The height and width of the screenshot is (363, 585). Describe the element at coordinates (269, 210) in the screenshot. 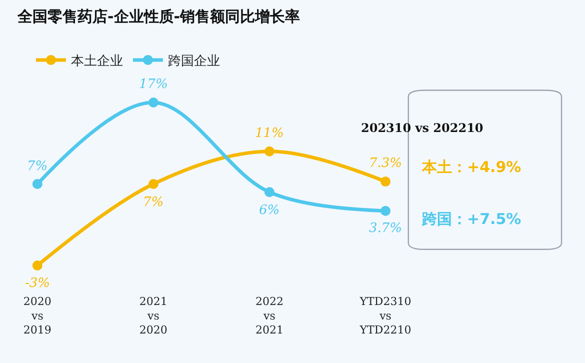

I see `data-label: 6%` at that location.